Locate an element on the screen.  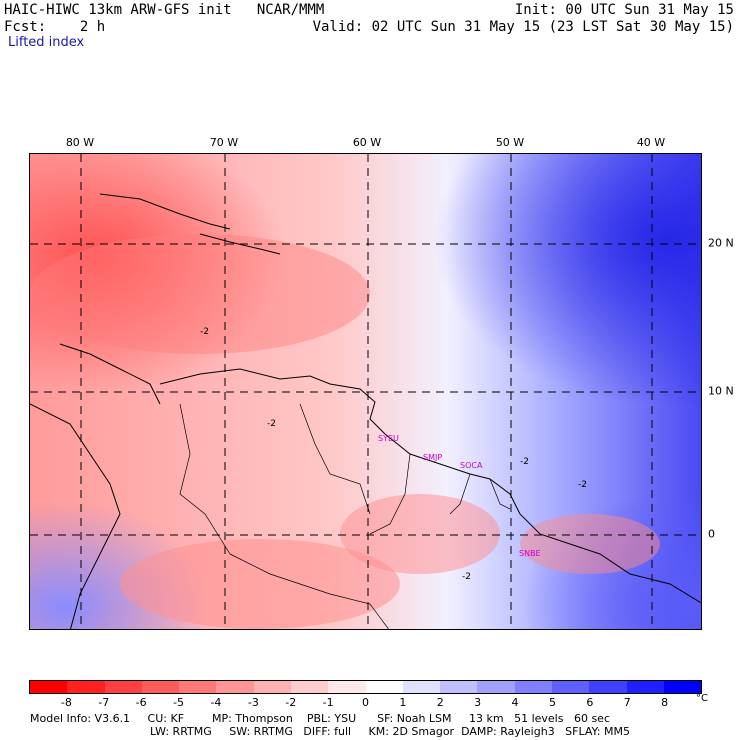
colorbar-tick-label: 1 is located at coordinates (403, 702).